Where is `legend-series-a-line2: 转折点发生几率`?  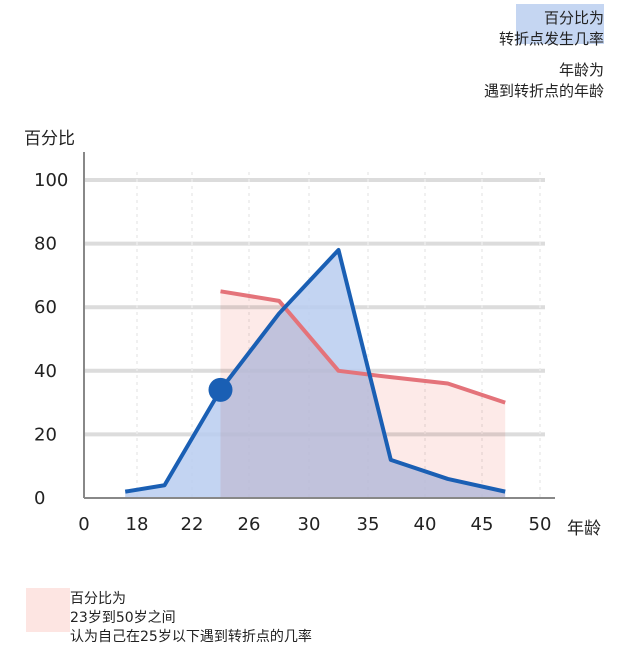 legend-series-a-line2: 转折点发生几率 is located at coordinates (551, 39).